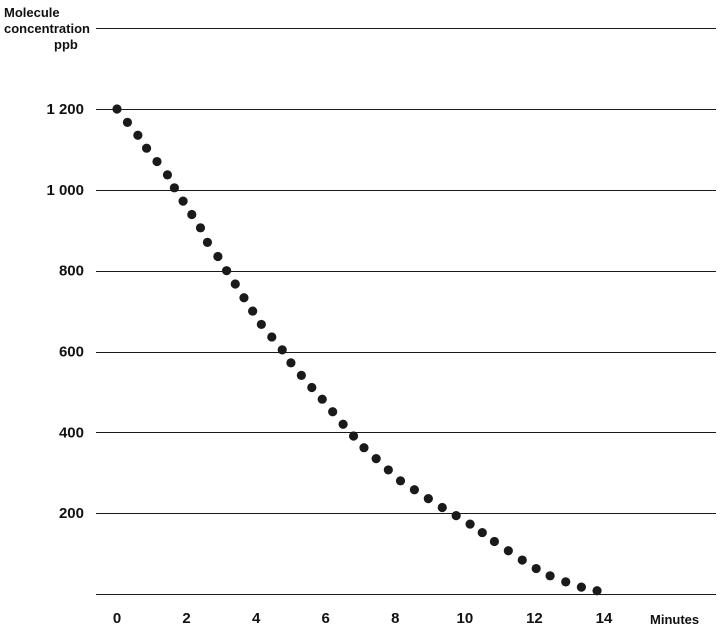 Image resolution: width=720 pixels, height=632 pixels. I want to click on y-axis-label-line-2: concentration, so click(47, 28).